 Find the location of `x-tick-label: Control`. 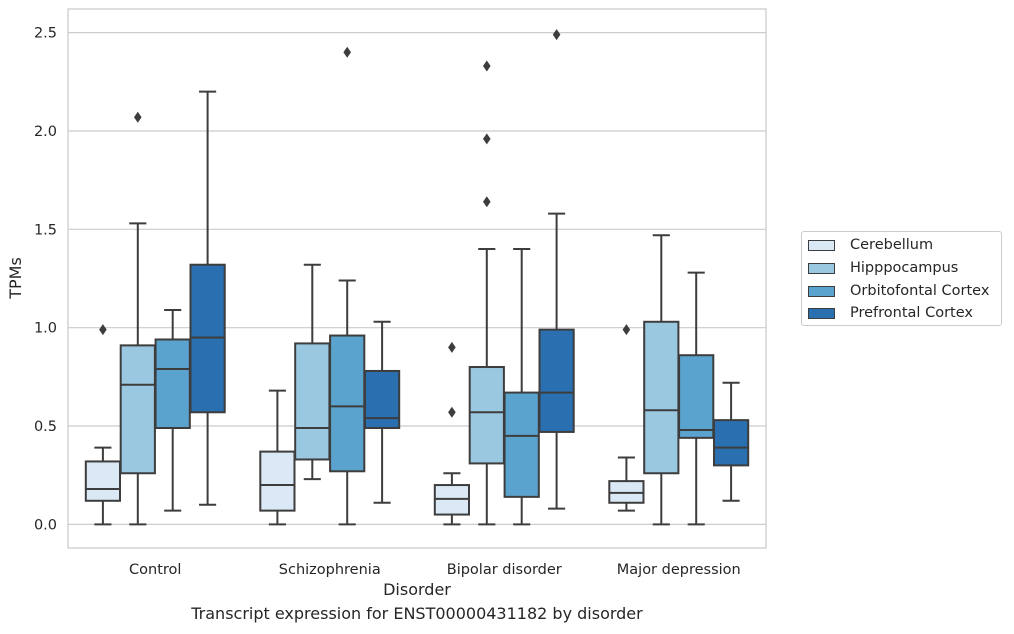

x-tick-label: Control is located at coordinates (155, 570).